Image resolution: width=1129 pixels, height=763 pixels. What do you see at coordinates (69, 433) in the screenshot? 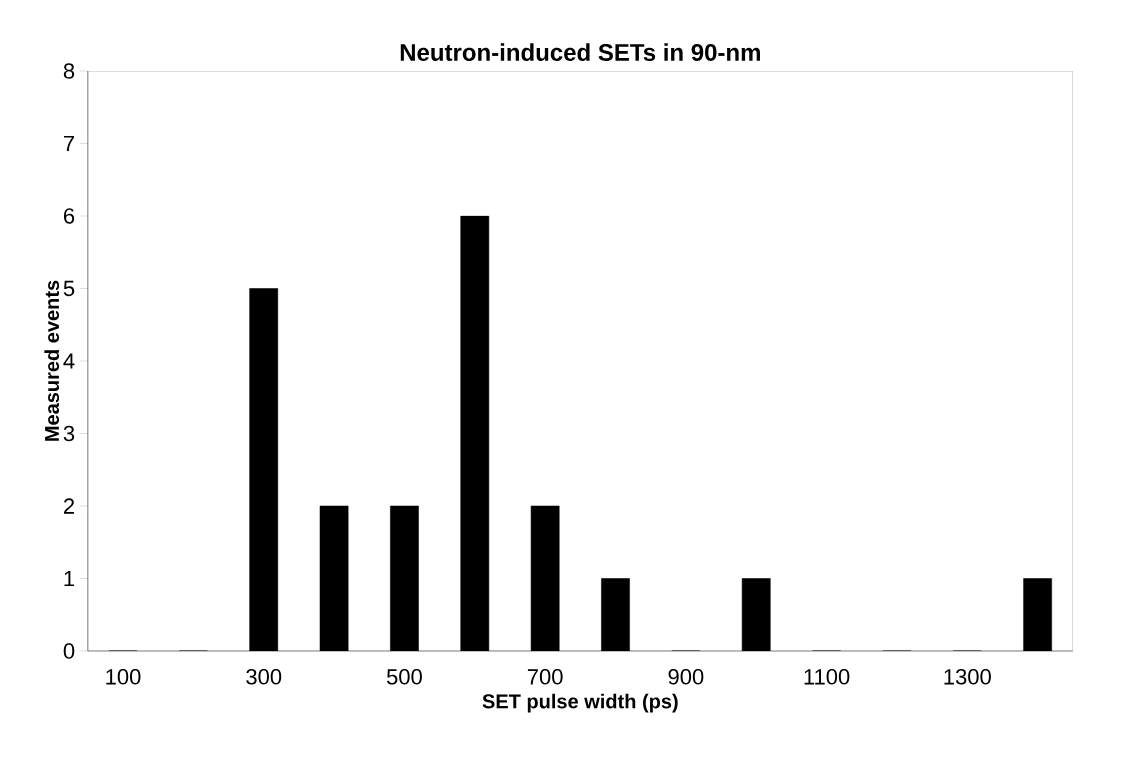
I see `y-tick-label: 3` at bounding box center [69, 433].